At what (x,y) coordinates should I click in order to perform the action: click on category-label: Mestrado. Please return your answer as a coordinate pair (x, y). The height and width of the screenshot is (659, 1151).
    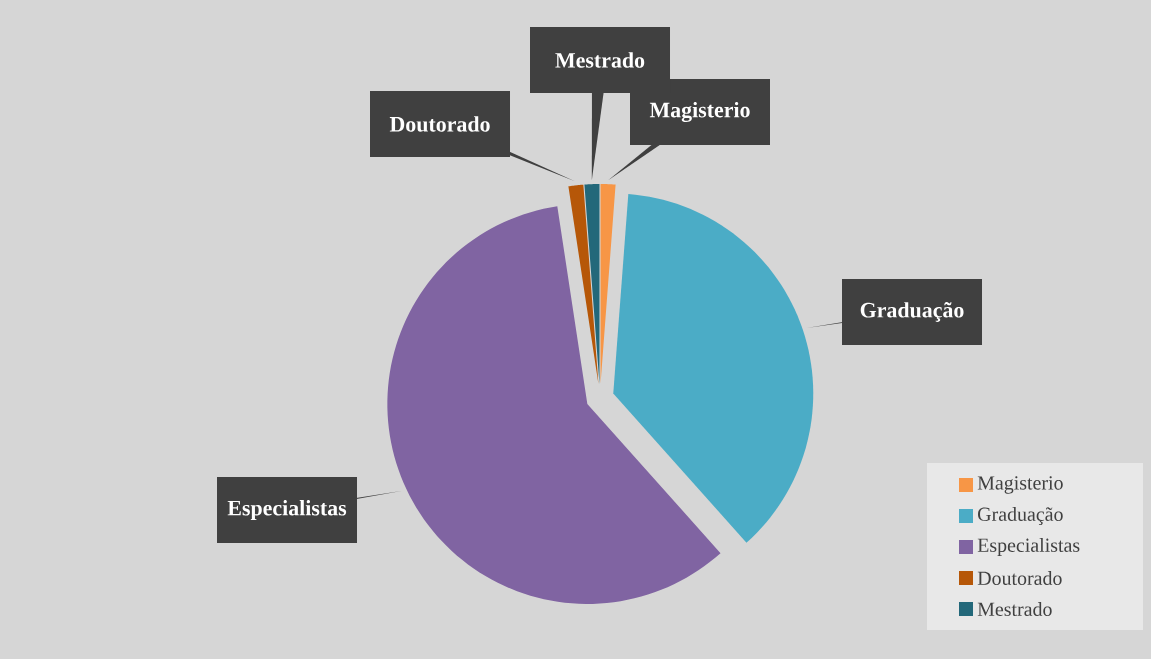
    Looking at the image, I should click on (600, 60).